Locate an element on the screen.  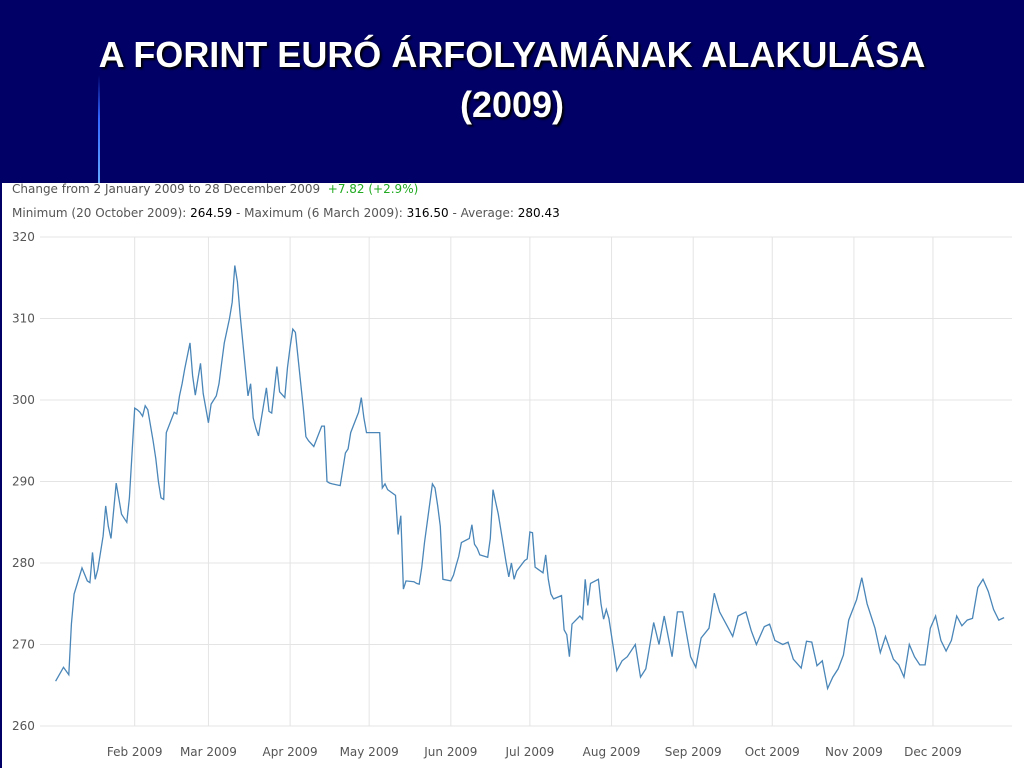
x-tick-label: May 2009 is located at coordinates (369, 752).